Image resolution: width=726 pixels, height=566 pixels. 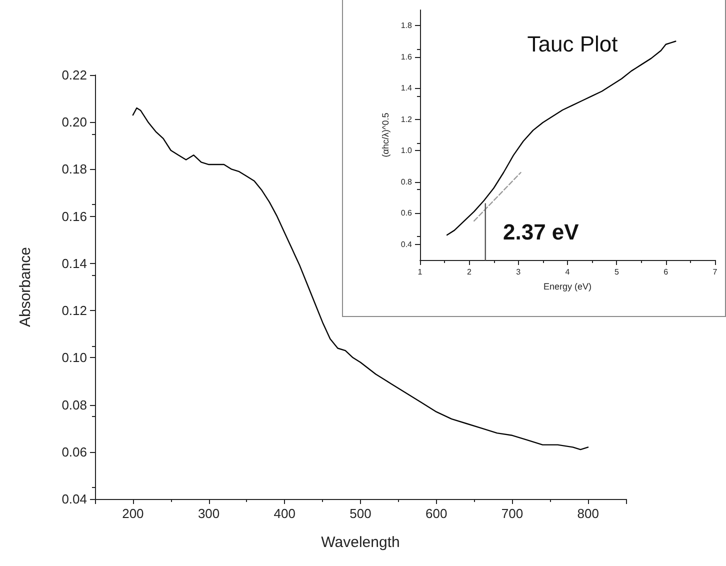 What do you see at coordinates (74, 122) in the screenshot?
I see `y-tick-label: 0.20` at bounding box center [74, 122].